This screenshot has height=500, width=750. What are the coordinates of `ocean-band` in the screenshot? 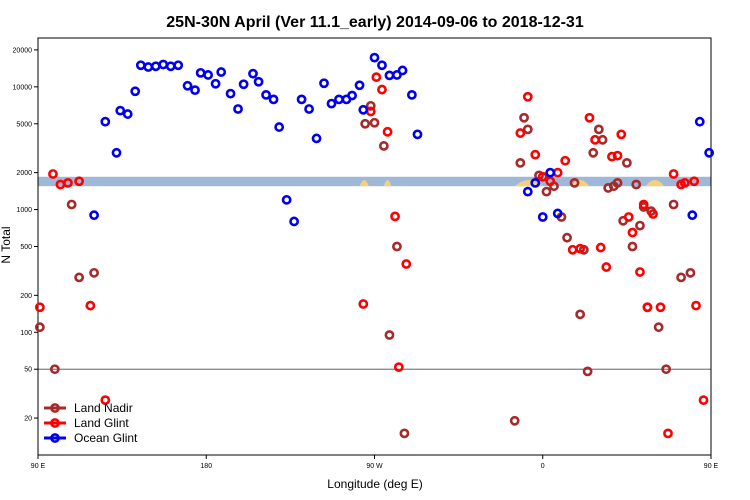 It's located at (374, 181).